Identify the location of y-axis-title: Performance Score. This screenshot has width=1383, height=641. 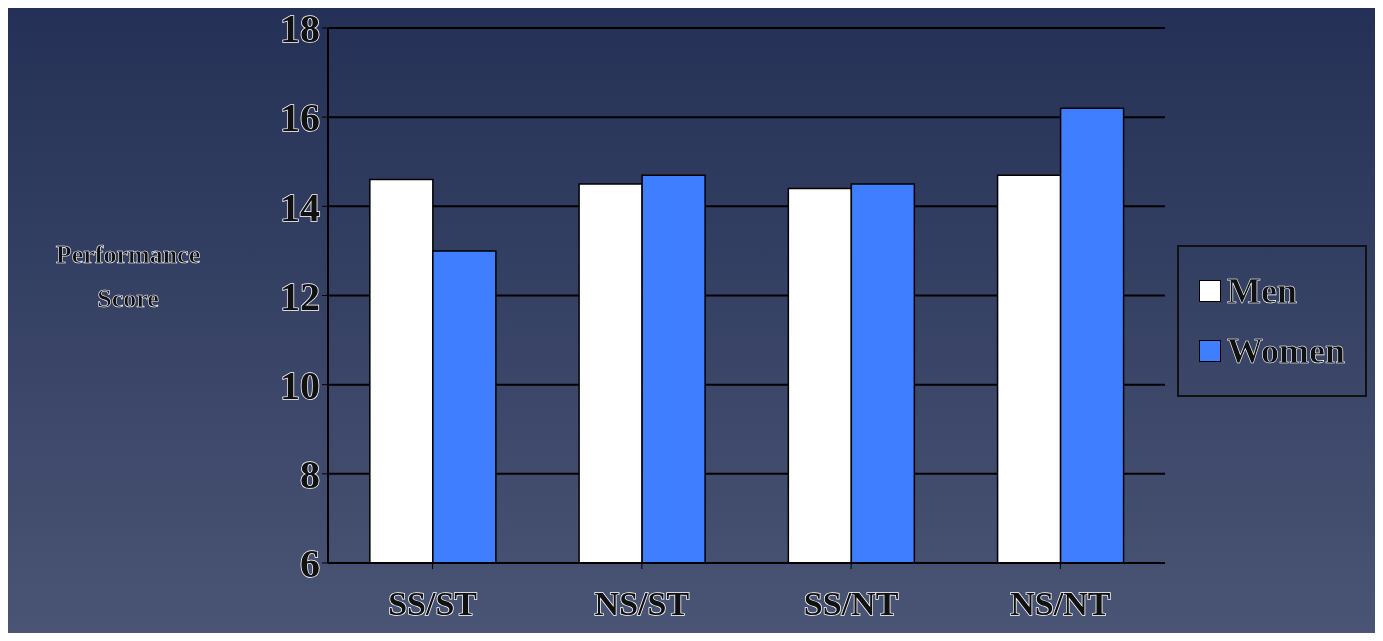
(128, 277).